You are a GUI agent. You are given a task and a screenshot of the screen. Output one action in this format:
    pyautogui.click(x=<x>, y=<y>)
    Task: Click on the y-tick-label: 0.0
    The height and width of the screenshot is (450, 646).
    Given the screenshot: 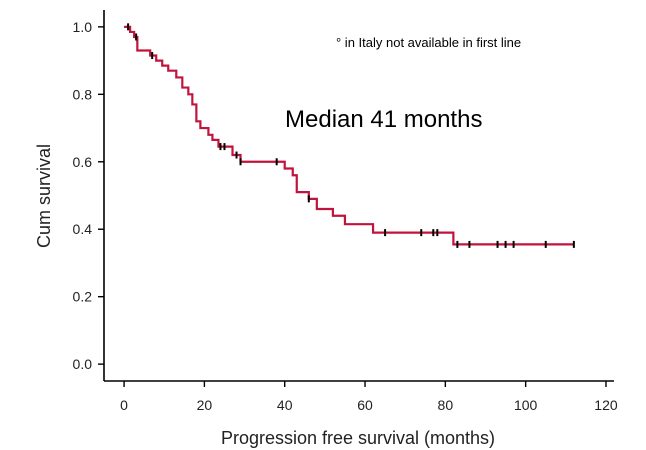 What is the action you would take?
    pyautogui.click(x=83, y=364)
    